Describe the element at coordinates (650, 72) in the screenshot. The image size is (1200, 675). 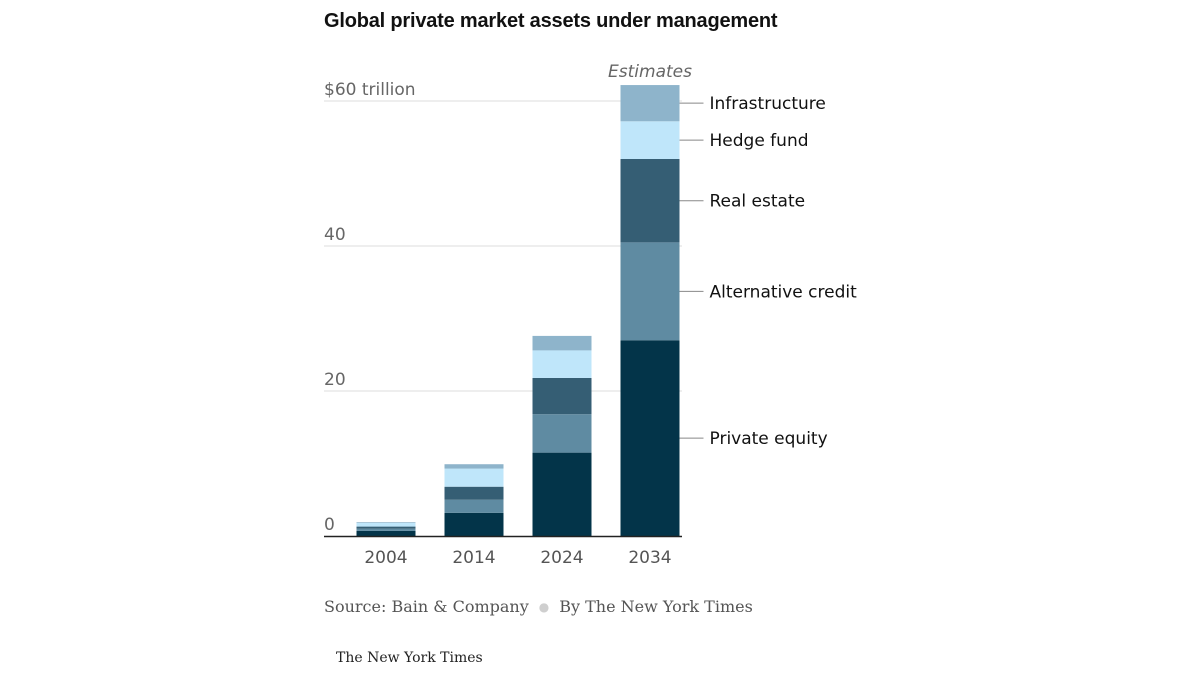
I see `estimates-annotation: Estimates` at that location.